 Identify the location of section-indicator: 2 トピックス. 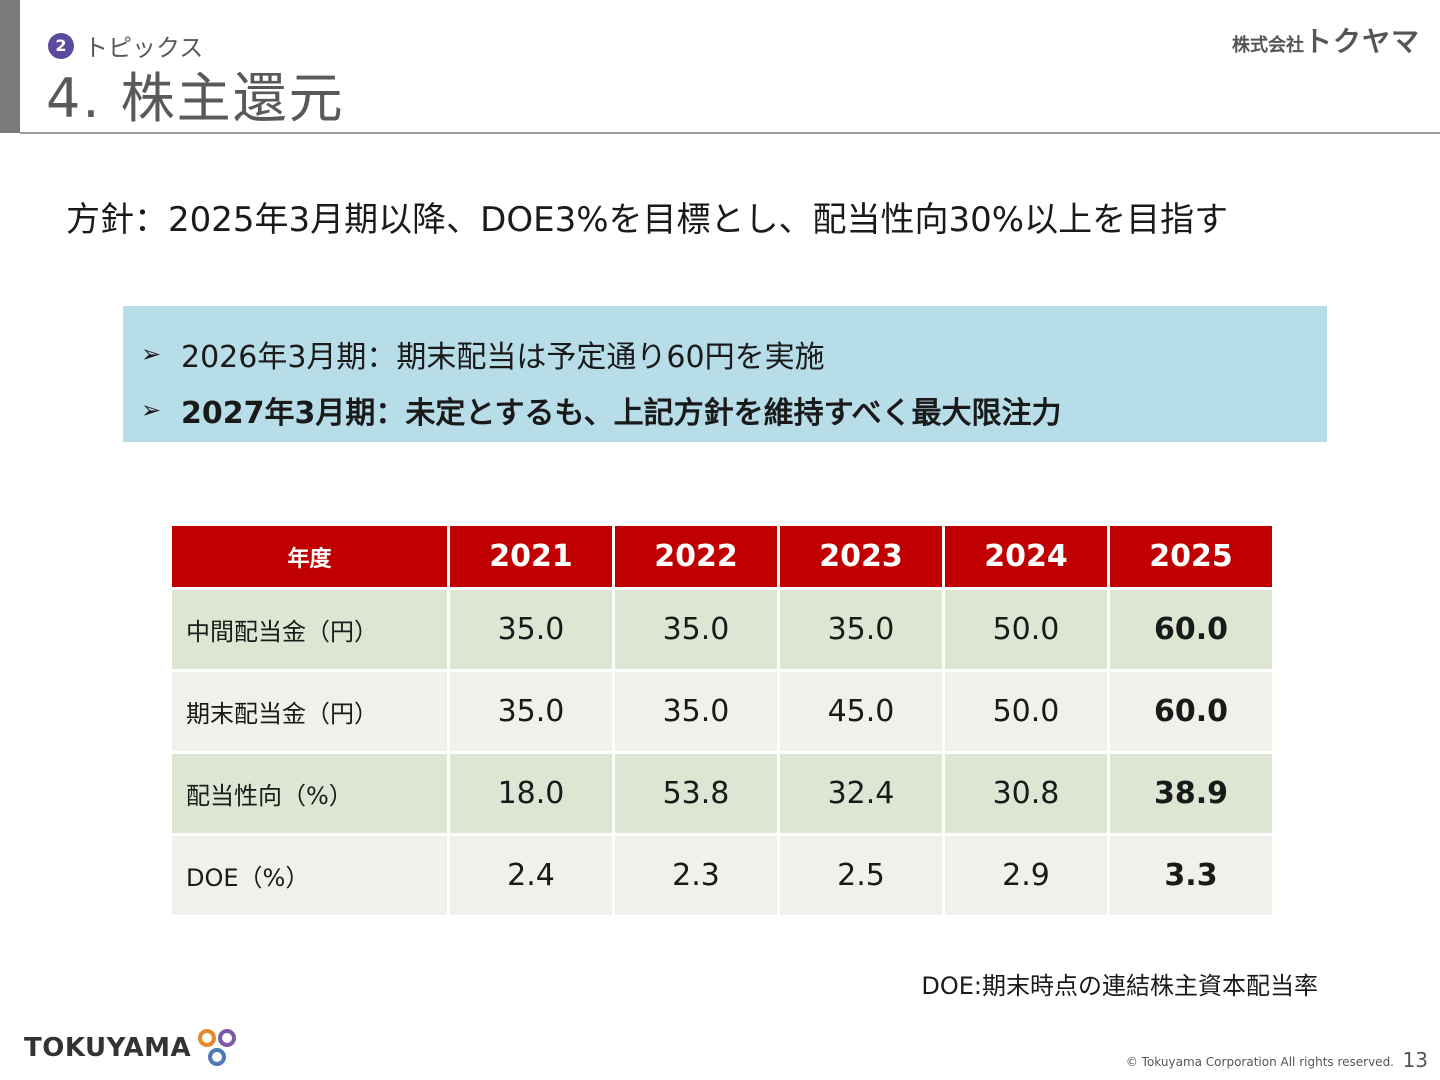
(125, 45).